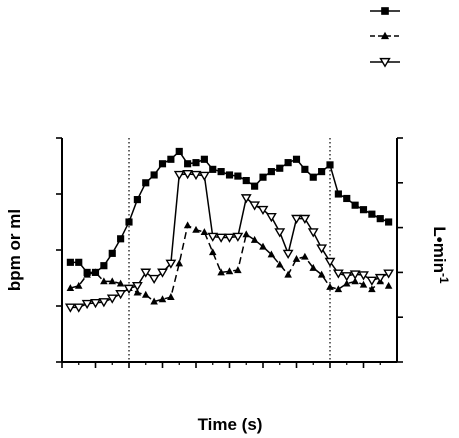  I want to click on series-sv-line, so click(229, 263).